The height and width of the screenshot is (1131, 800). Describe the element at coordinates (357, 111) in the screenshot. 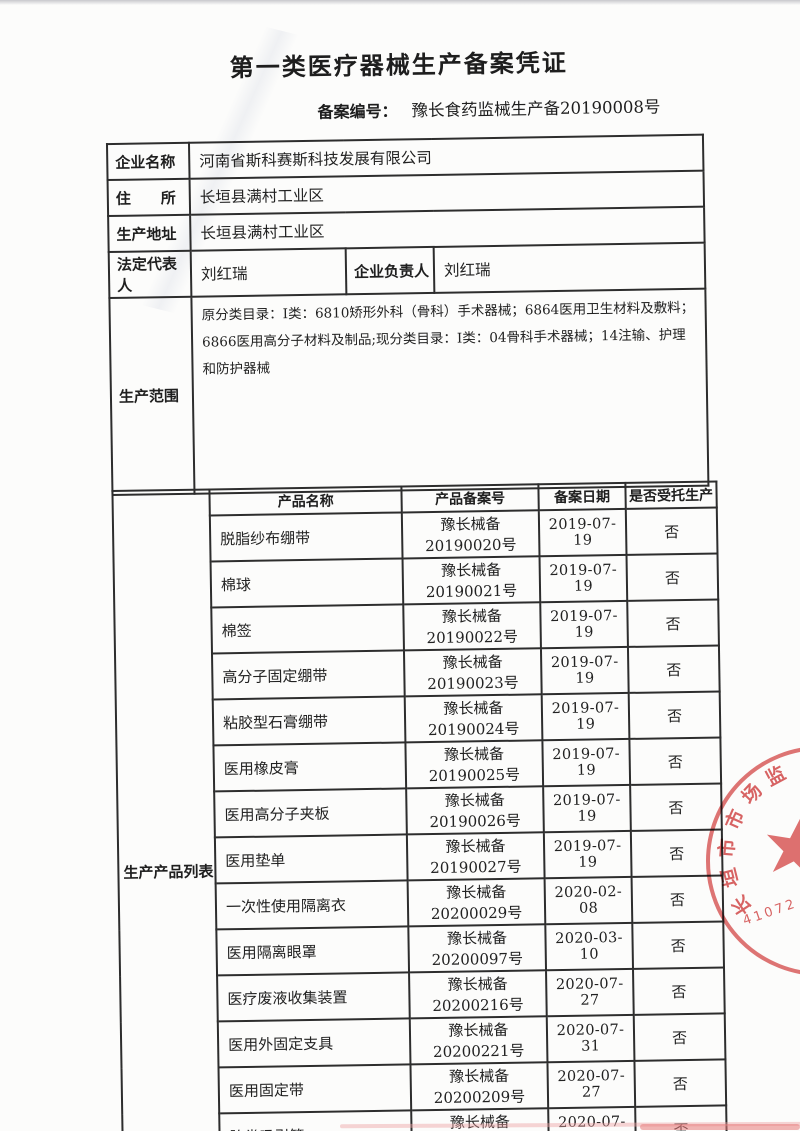

I see `filing-number-label: 备案编号：` at that location.